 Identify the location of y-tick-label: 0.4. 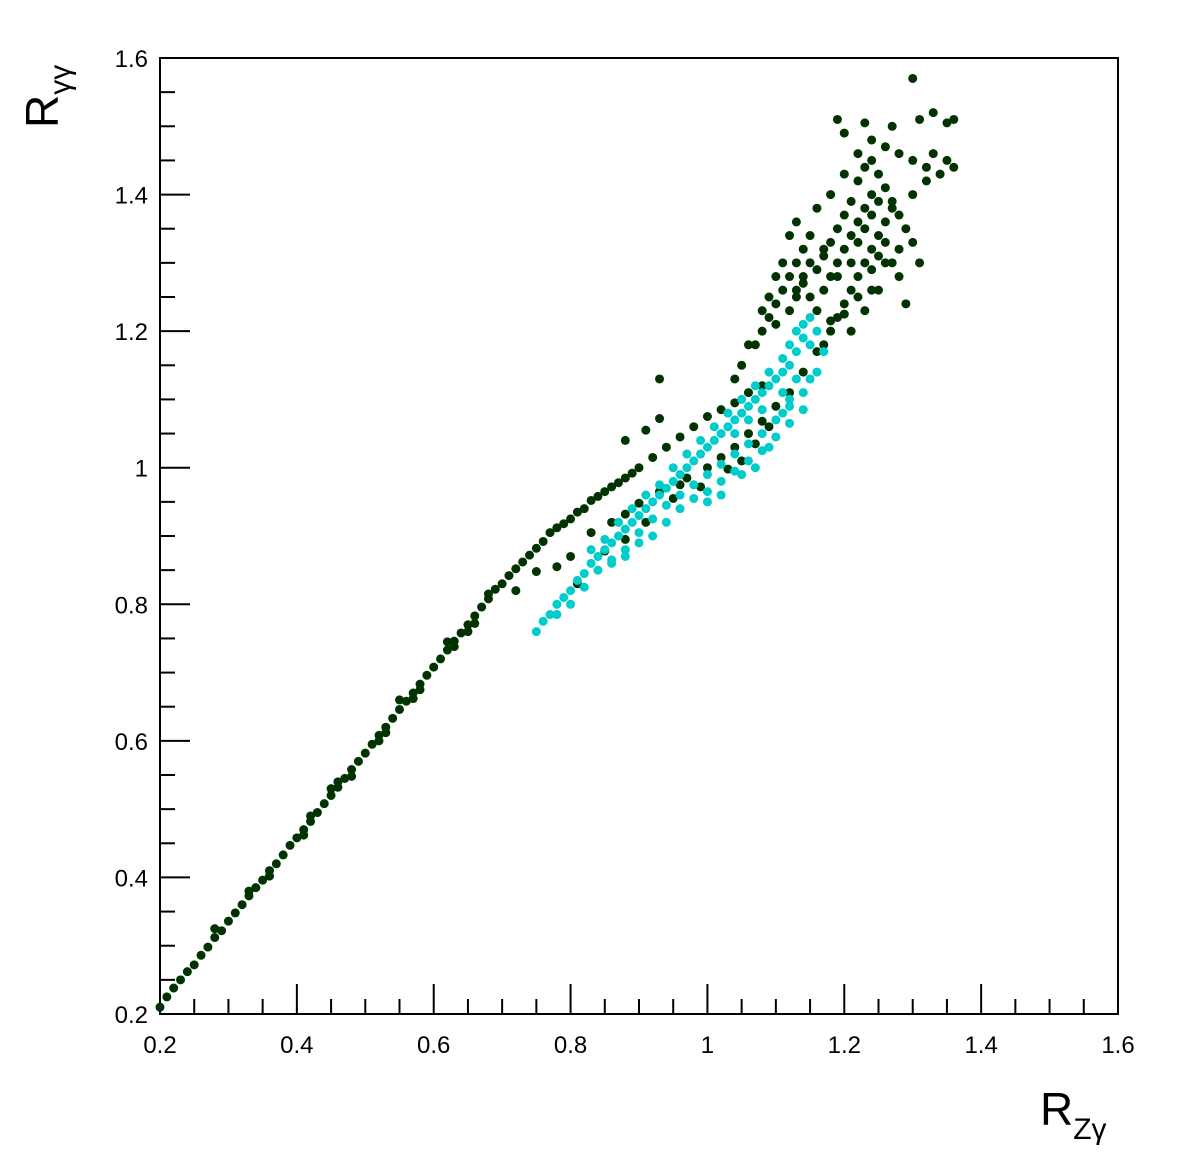
(131, 878).